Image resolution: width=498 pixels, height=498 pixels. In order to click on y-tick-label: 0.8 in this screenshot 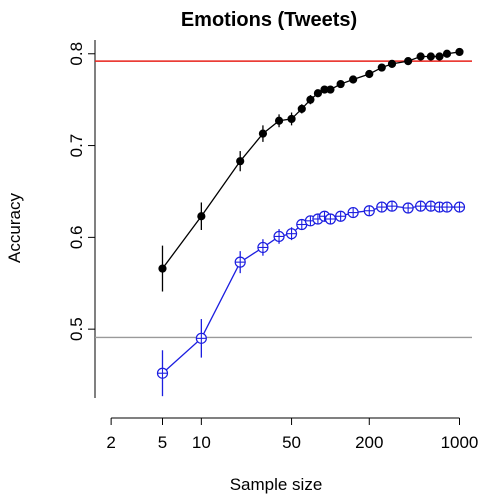, I will do `click(76, 54)`.